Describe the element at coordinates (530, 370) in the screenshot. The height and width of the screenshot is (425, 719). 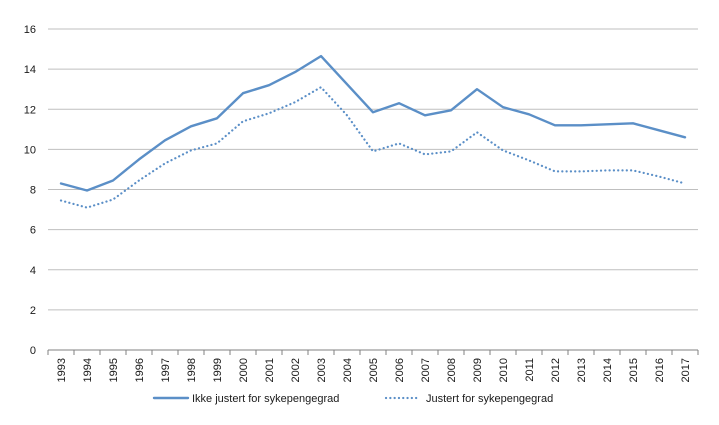
I see `x-tick-label: 2011` at that location.